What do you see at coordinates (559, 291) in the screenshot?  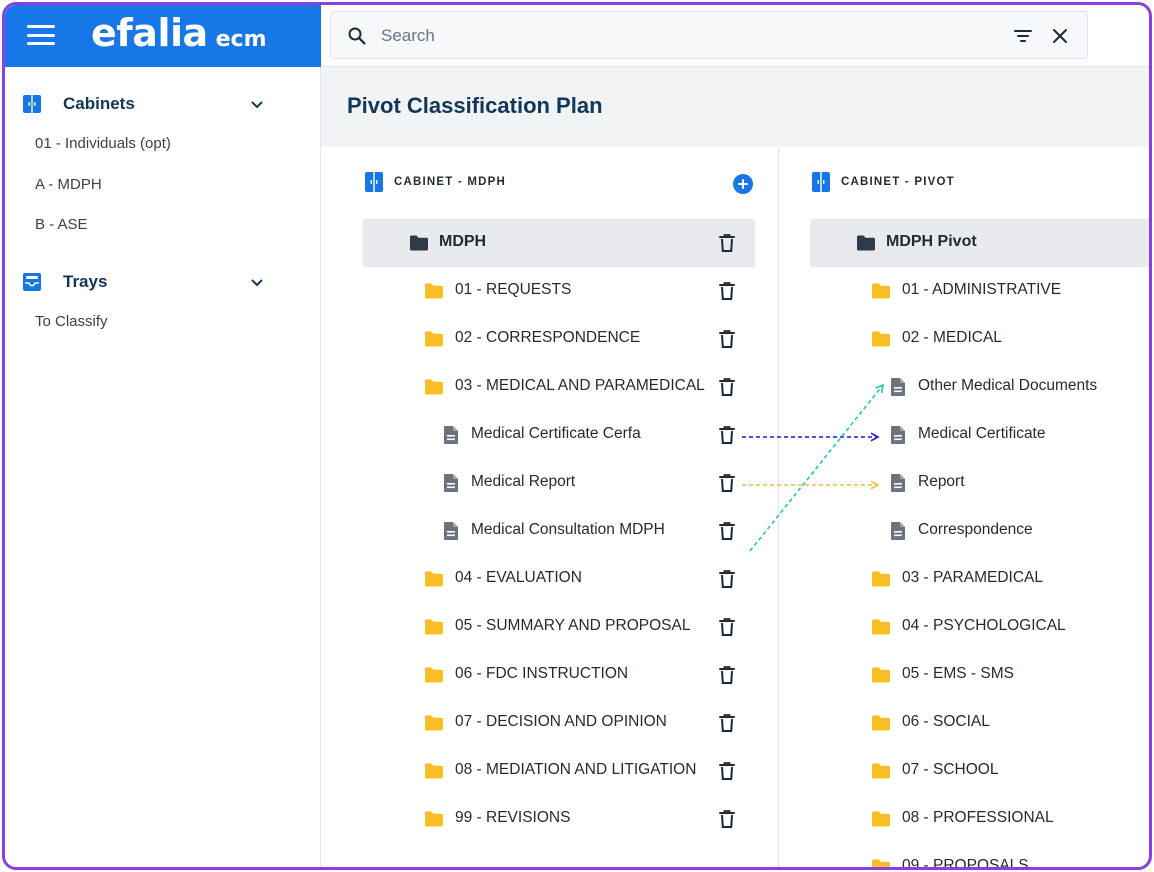 I see `tree-folder-row: 01 - REQUESTS` at bounding box center [559, 291].